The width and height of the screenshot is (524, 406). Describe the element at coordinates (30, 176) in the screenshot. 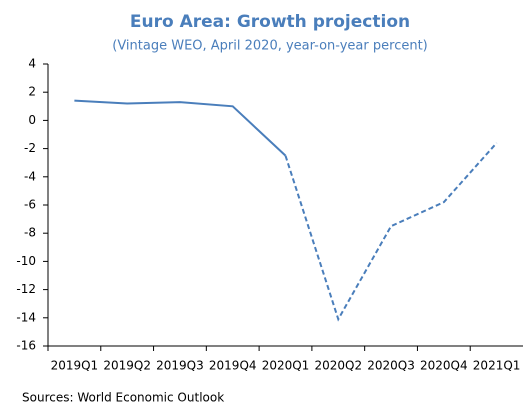

I see `y-tick-label: -4` at that location.